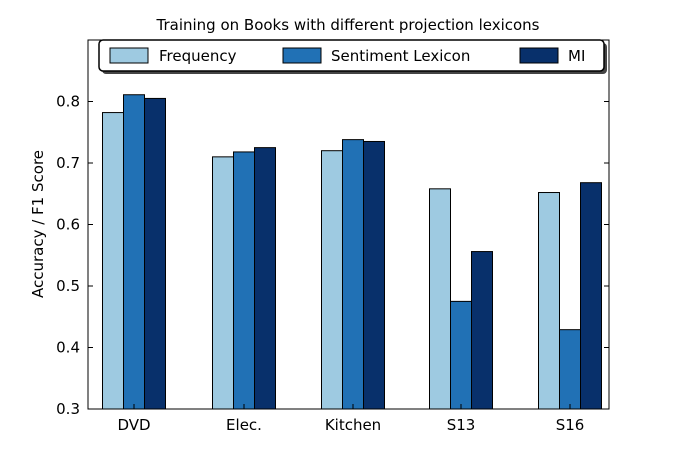  What do you see at coordinates (570, 369) in the screenshot?
I see `bar-sentiment-lexicon-s16` at bounding box center [570, 369].